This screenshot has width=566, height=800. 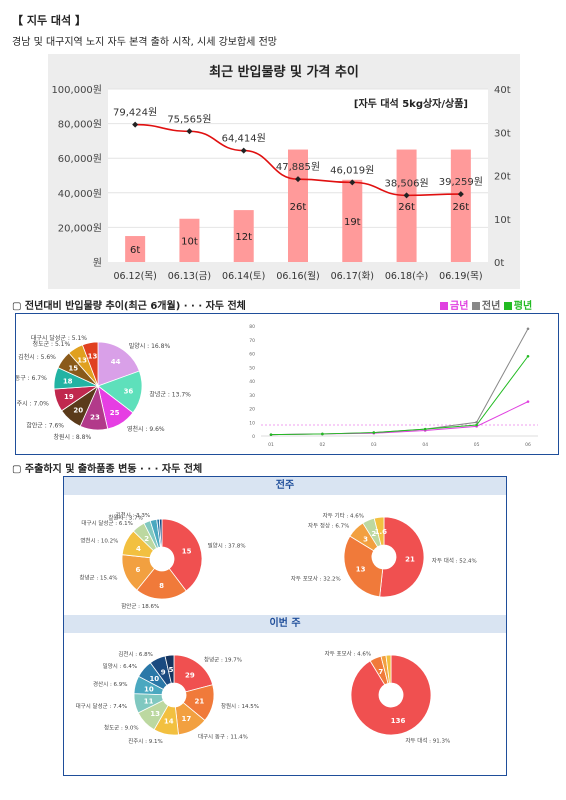 I want to click on volume-bar-label: 19t, so click(x=352, y=222).